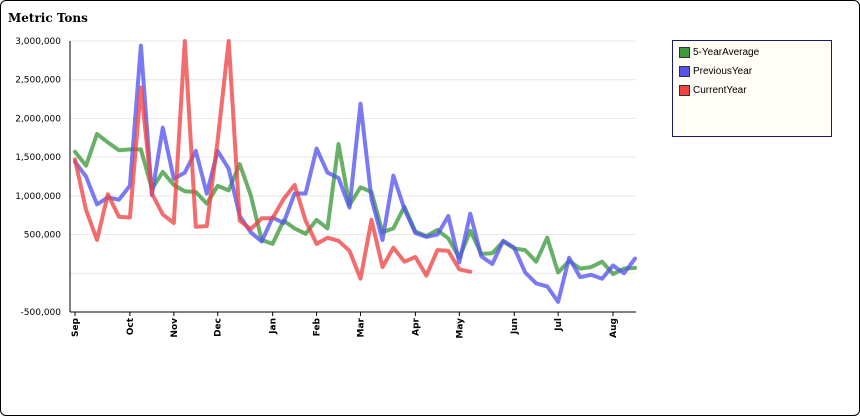 The width and height of the screenshot is (860, 416). I want to click on x-tick-label: Jun, so click(515, 326).